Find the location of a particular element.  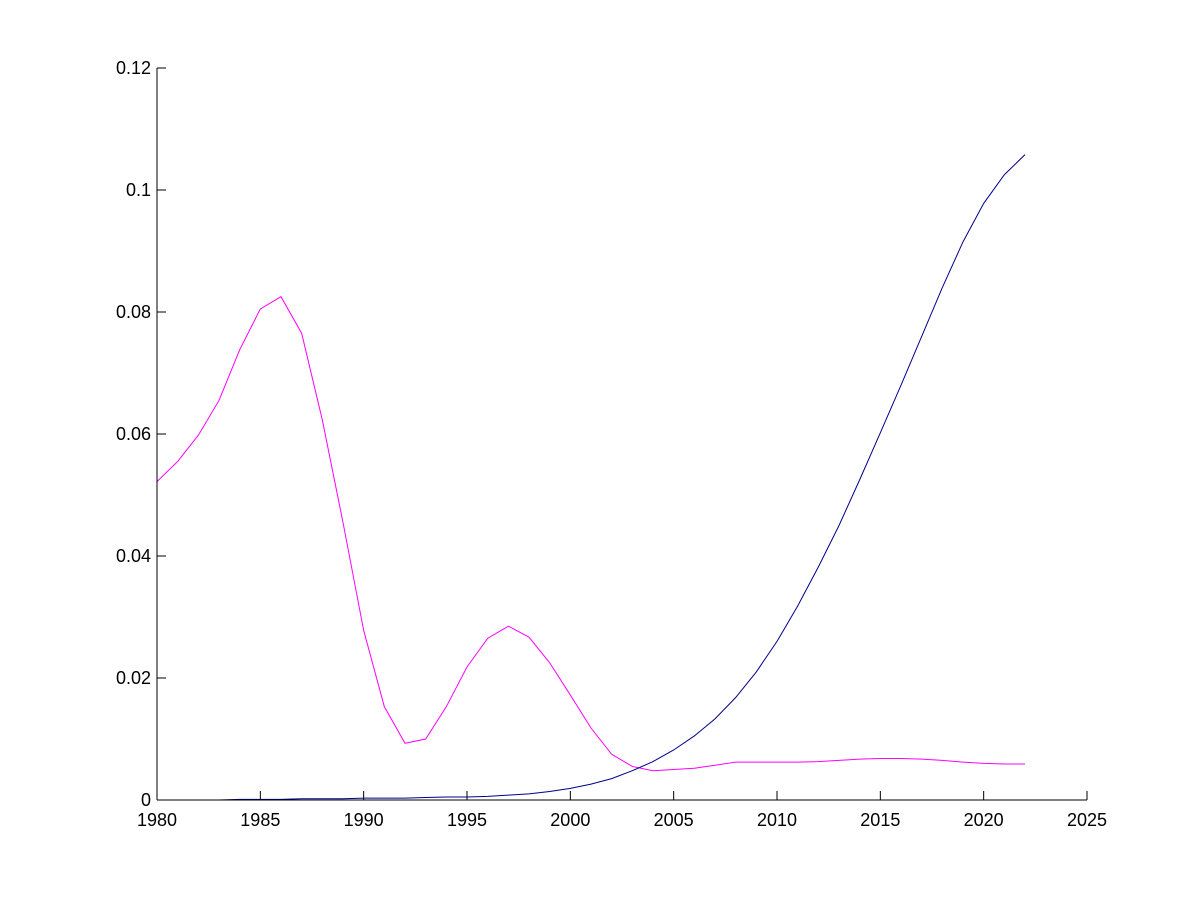

x-tick-label: 2000 is located at coordinates (570, 820).